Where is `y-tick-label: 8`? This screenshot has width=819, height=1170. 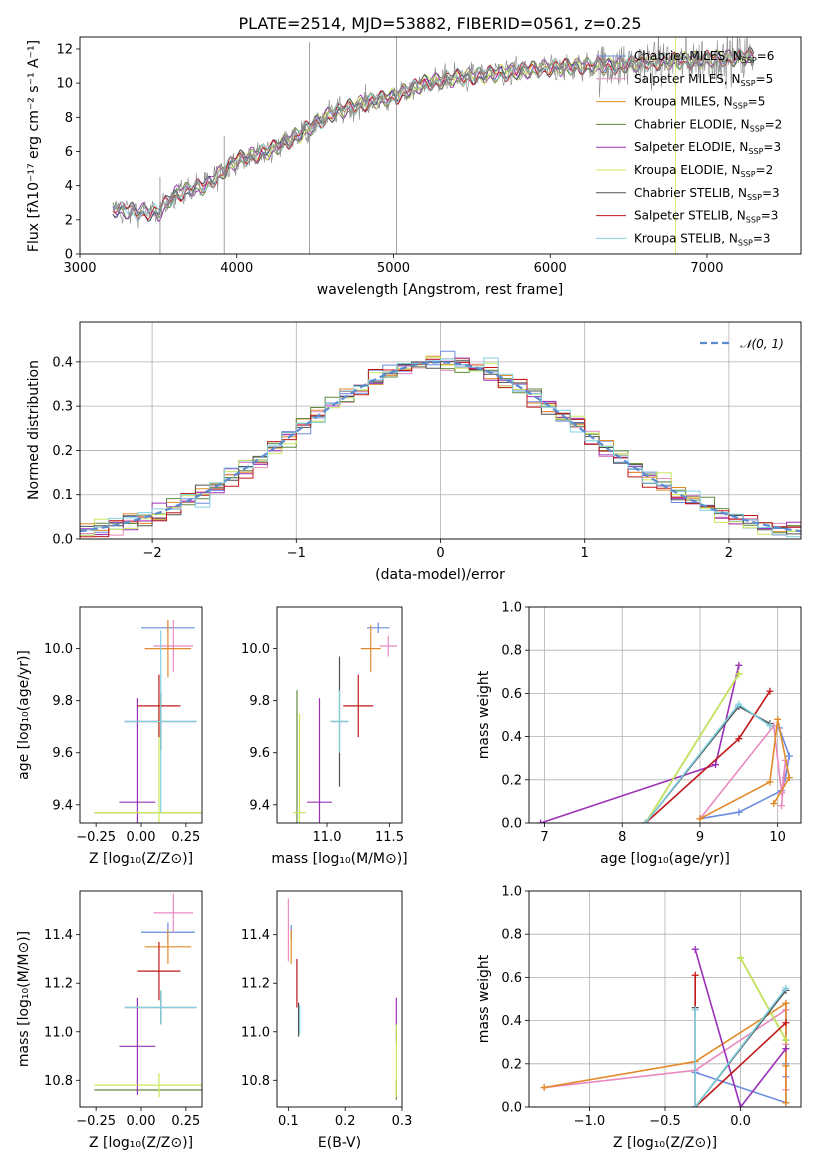
y-tick-label: 8 is located at coordinates (69, 118).